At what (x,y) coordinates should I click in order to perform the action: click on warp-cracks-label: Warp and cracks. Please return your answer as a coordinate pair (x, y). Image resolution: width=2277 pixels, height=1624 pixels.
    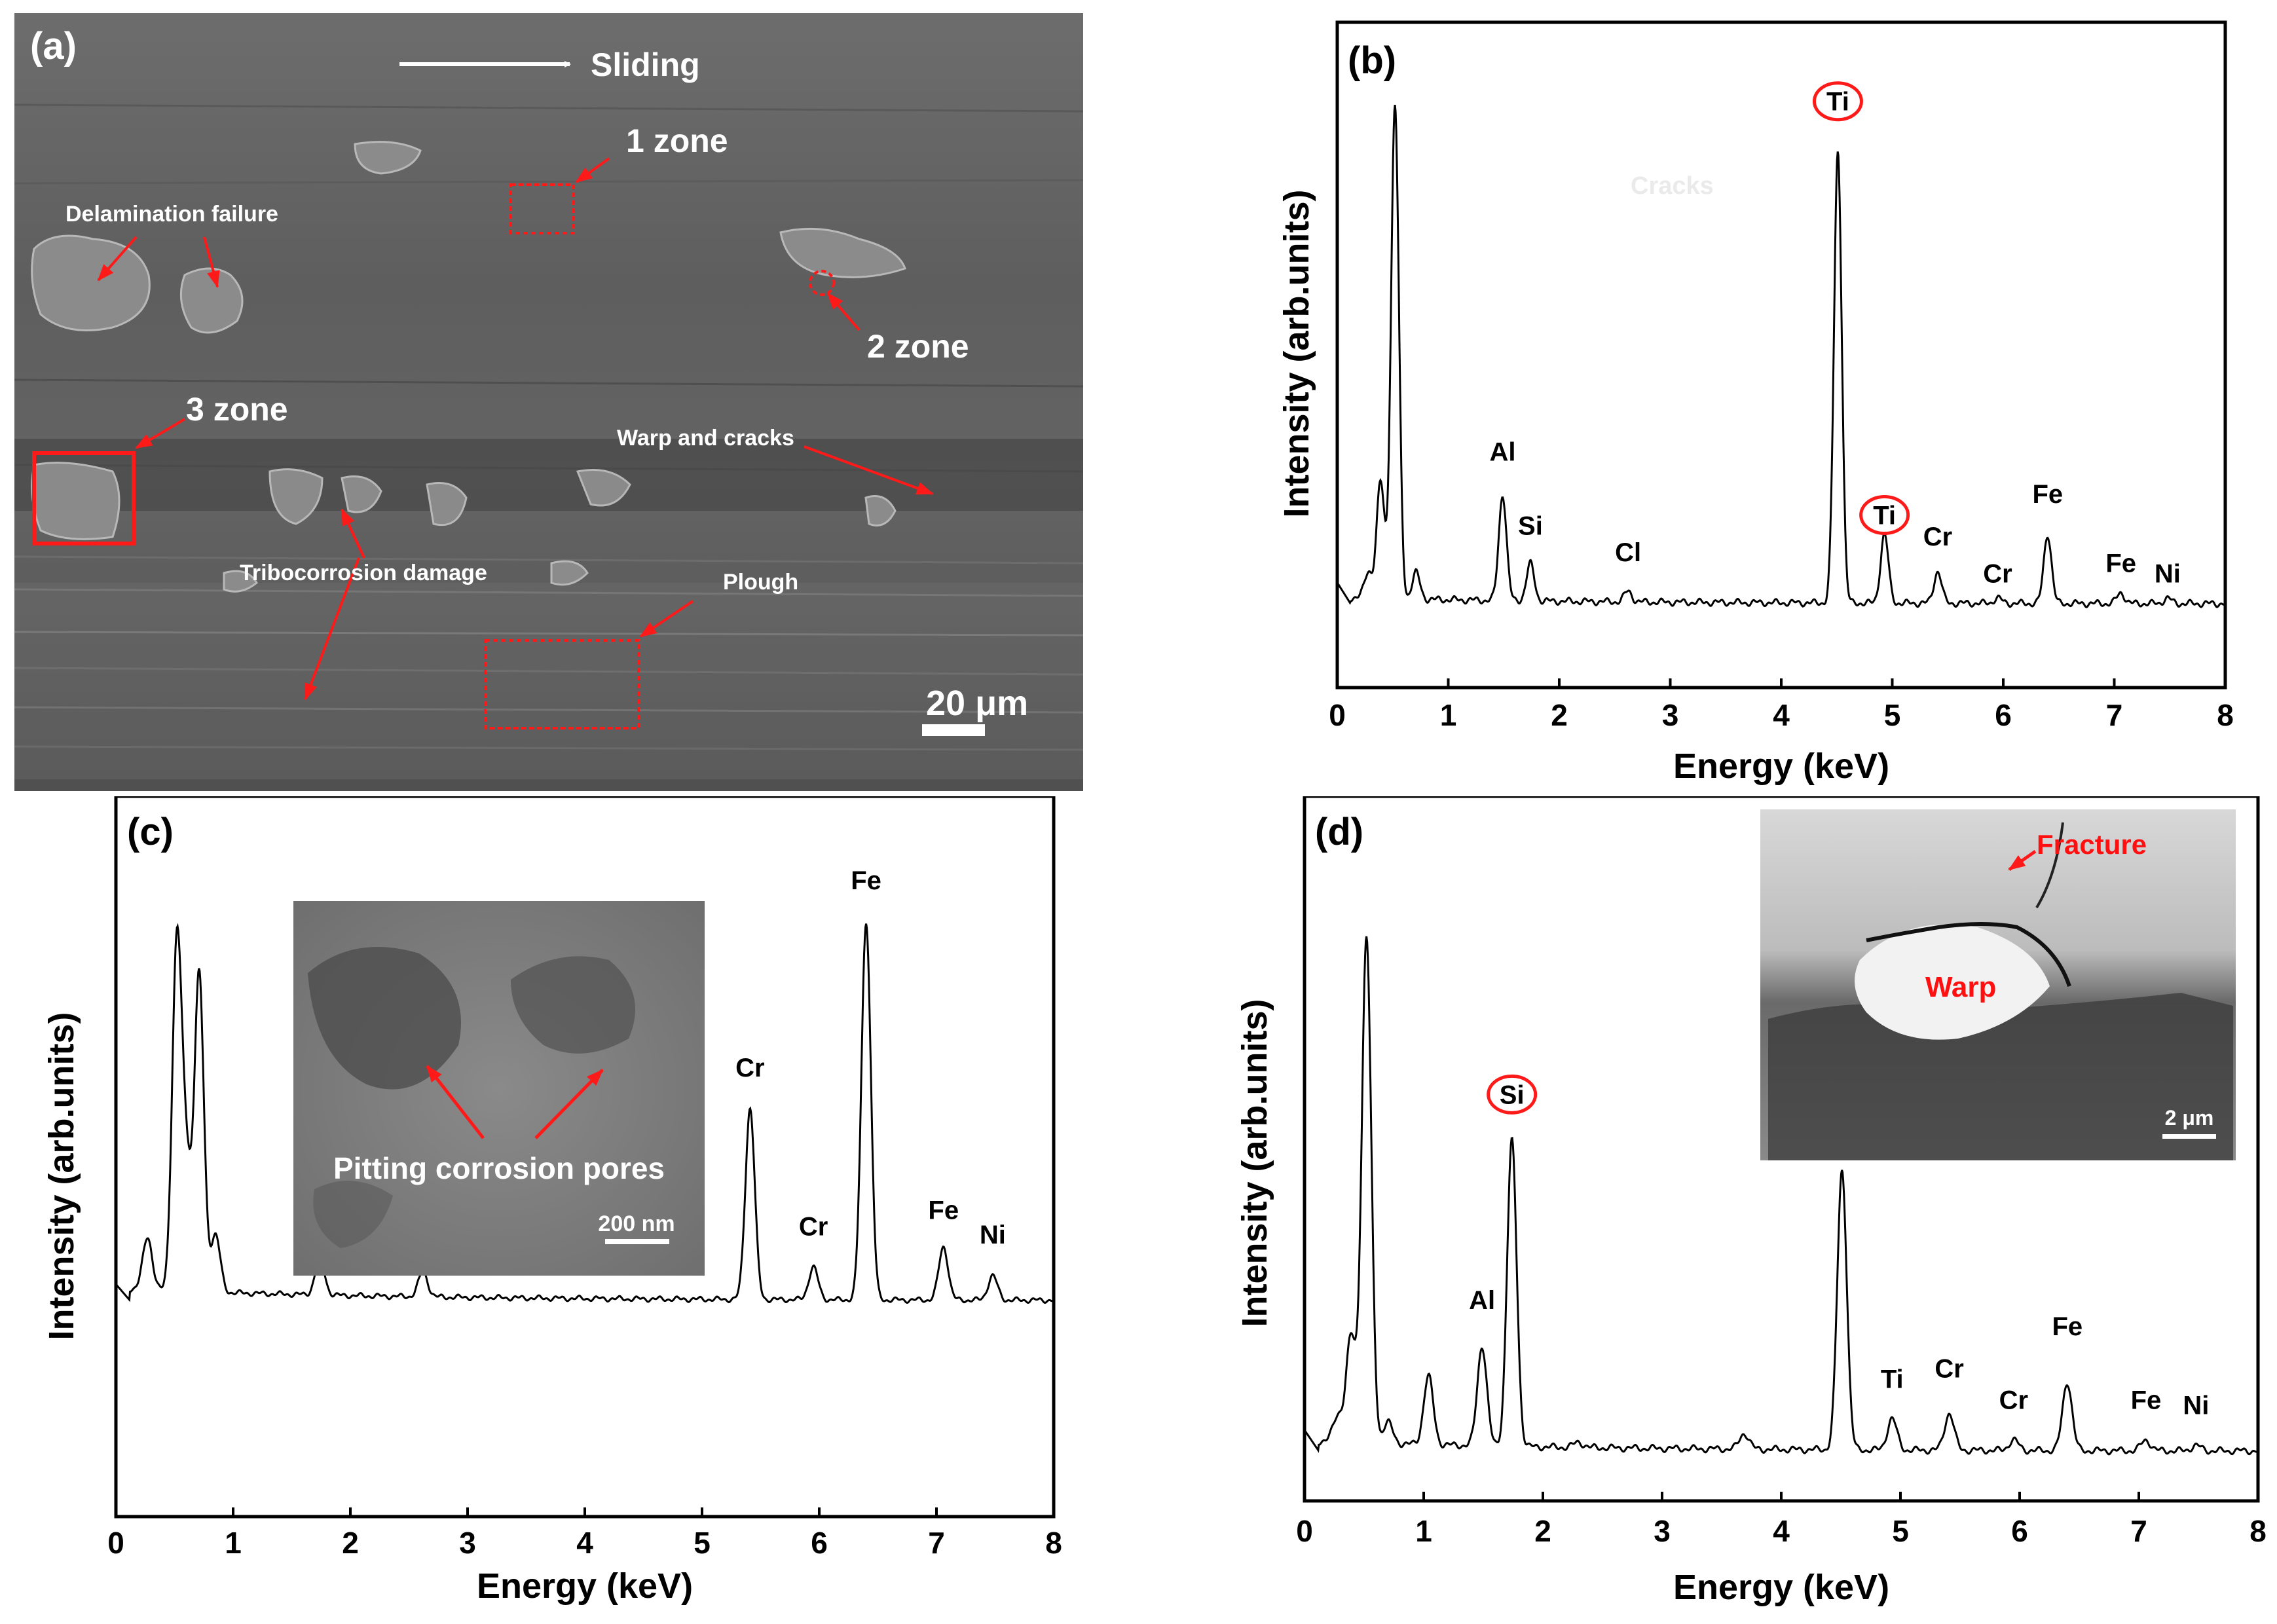
    Looking at the image, I should click on (705, 438).